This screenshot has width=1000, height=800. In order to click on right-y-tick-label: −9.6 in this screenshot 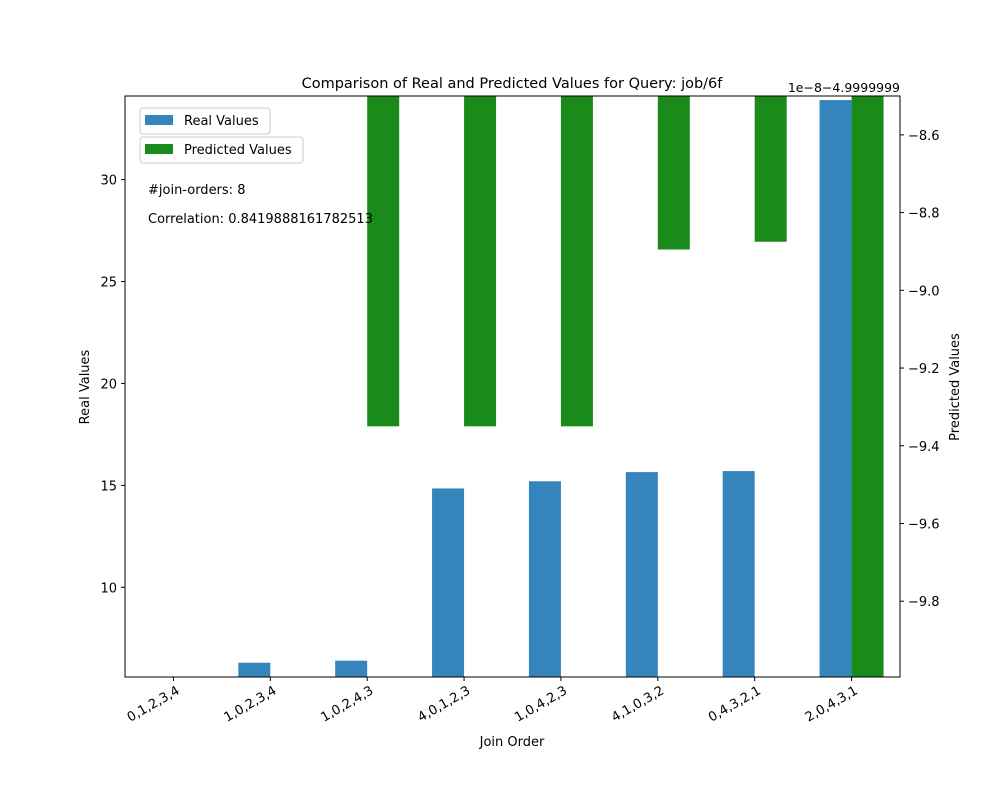, I will do `click(924, 524)`.